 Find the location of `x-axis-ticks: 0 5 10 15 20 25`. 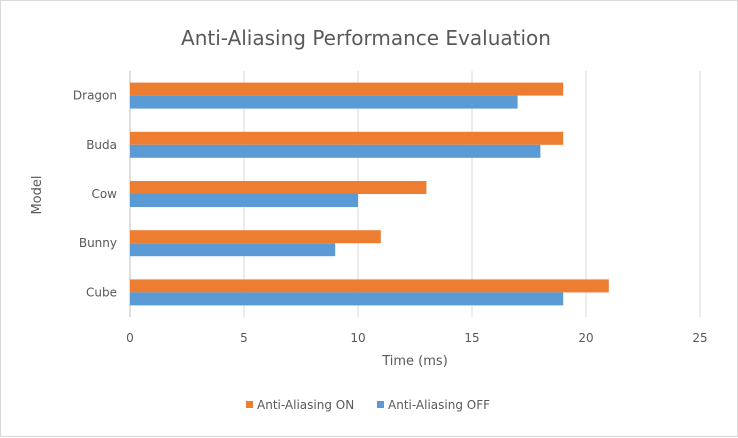

x-axis-ticks: 0 5 10 15 20 25 is located at coordinates (416, 338).